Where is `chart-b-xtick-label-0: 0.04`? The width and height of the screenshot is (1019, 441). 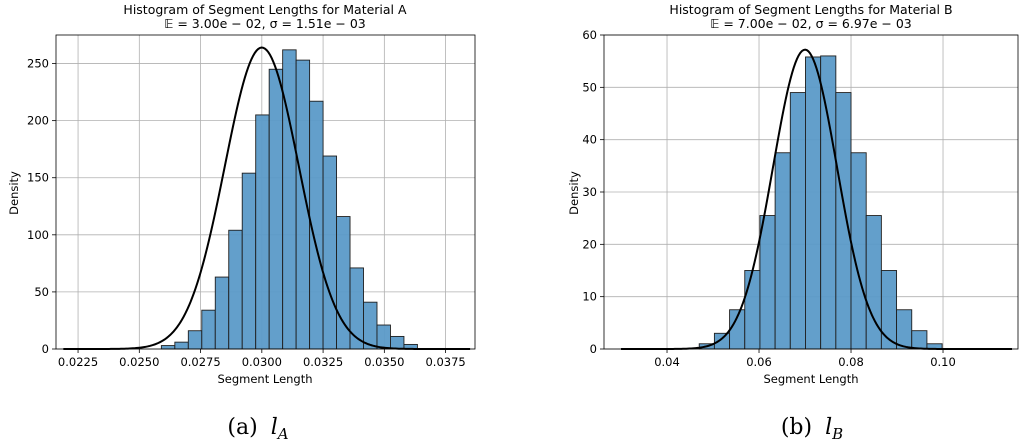
chart-b-xtick-label-0: 0.04 is located at coordinates (667, 362).